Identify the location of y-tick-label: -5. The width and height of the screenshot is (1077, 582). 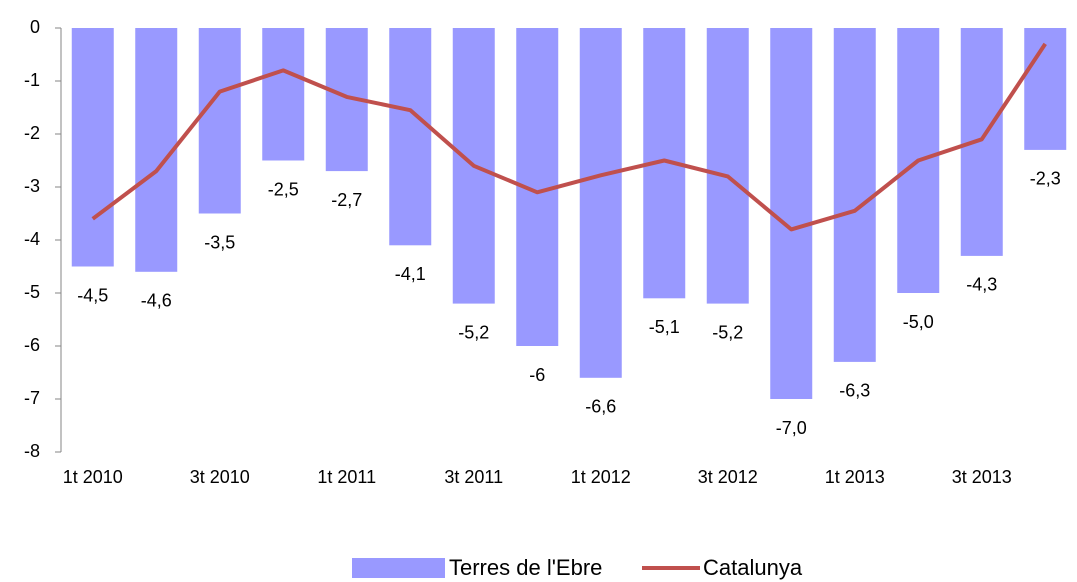
(32, 292).